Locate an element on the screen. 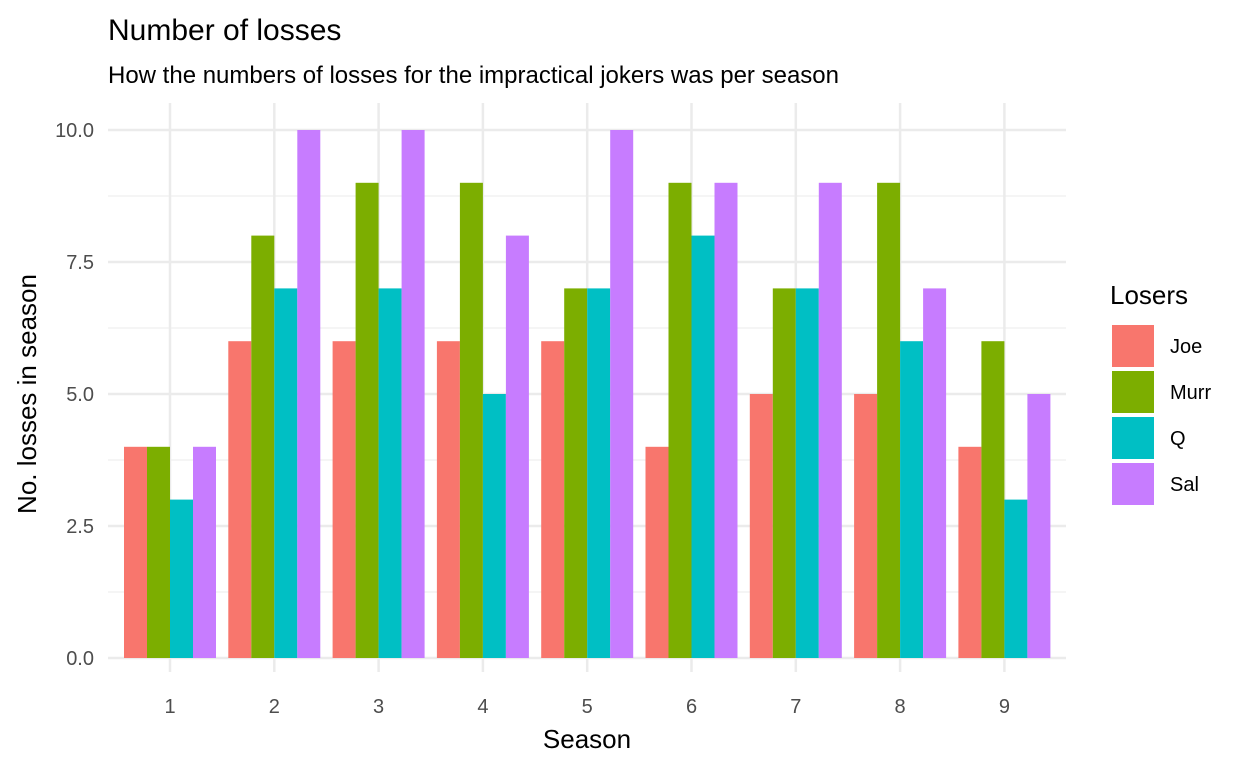 The width and height of the screenshot is (1248, 768). y-axis-ticks: 0.0 2.5 5.0 7.5 10.0 is located at coordinates (74, 395).